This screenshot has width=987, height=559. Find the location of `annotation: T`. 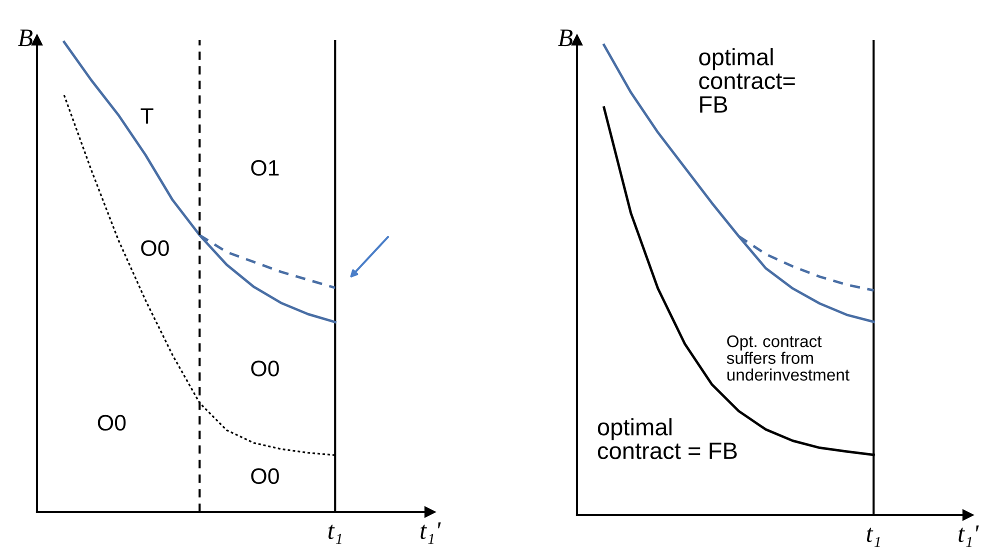

annotation: T is located at coordinates (147, 116).